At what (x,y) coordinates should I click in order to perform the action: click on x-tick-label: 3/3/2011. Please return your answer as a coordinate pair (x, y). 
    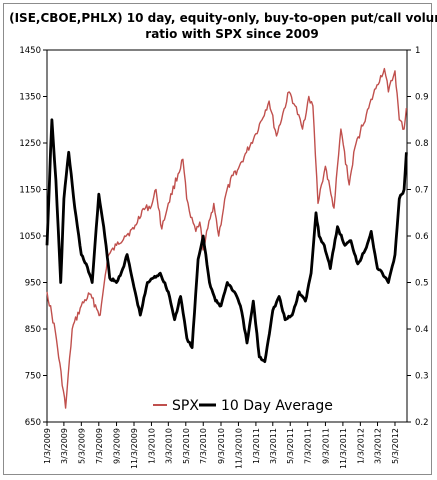
    Looking at the image, I should click on (273, 446).